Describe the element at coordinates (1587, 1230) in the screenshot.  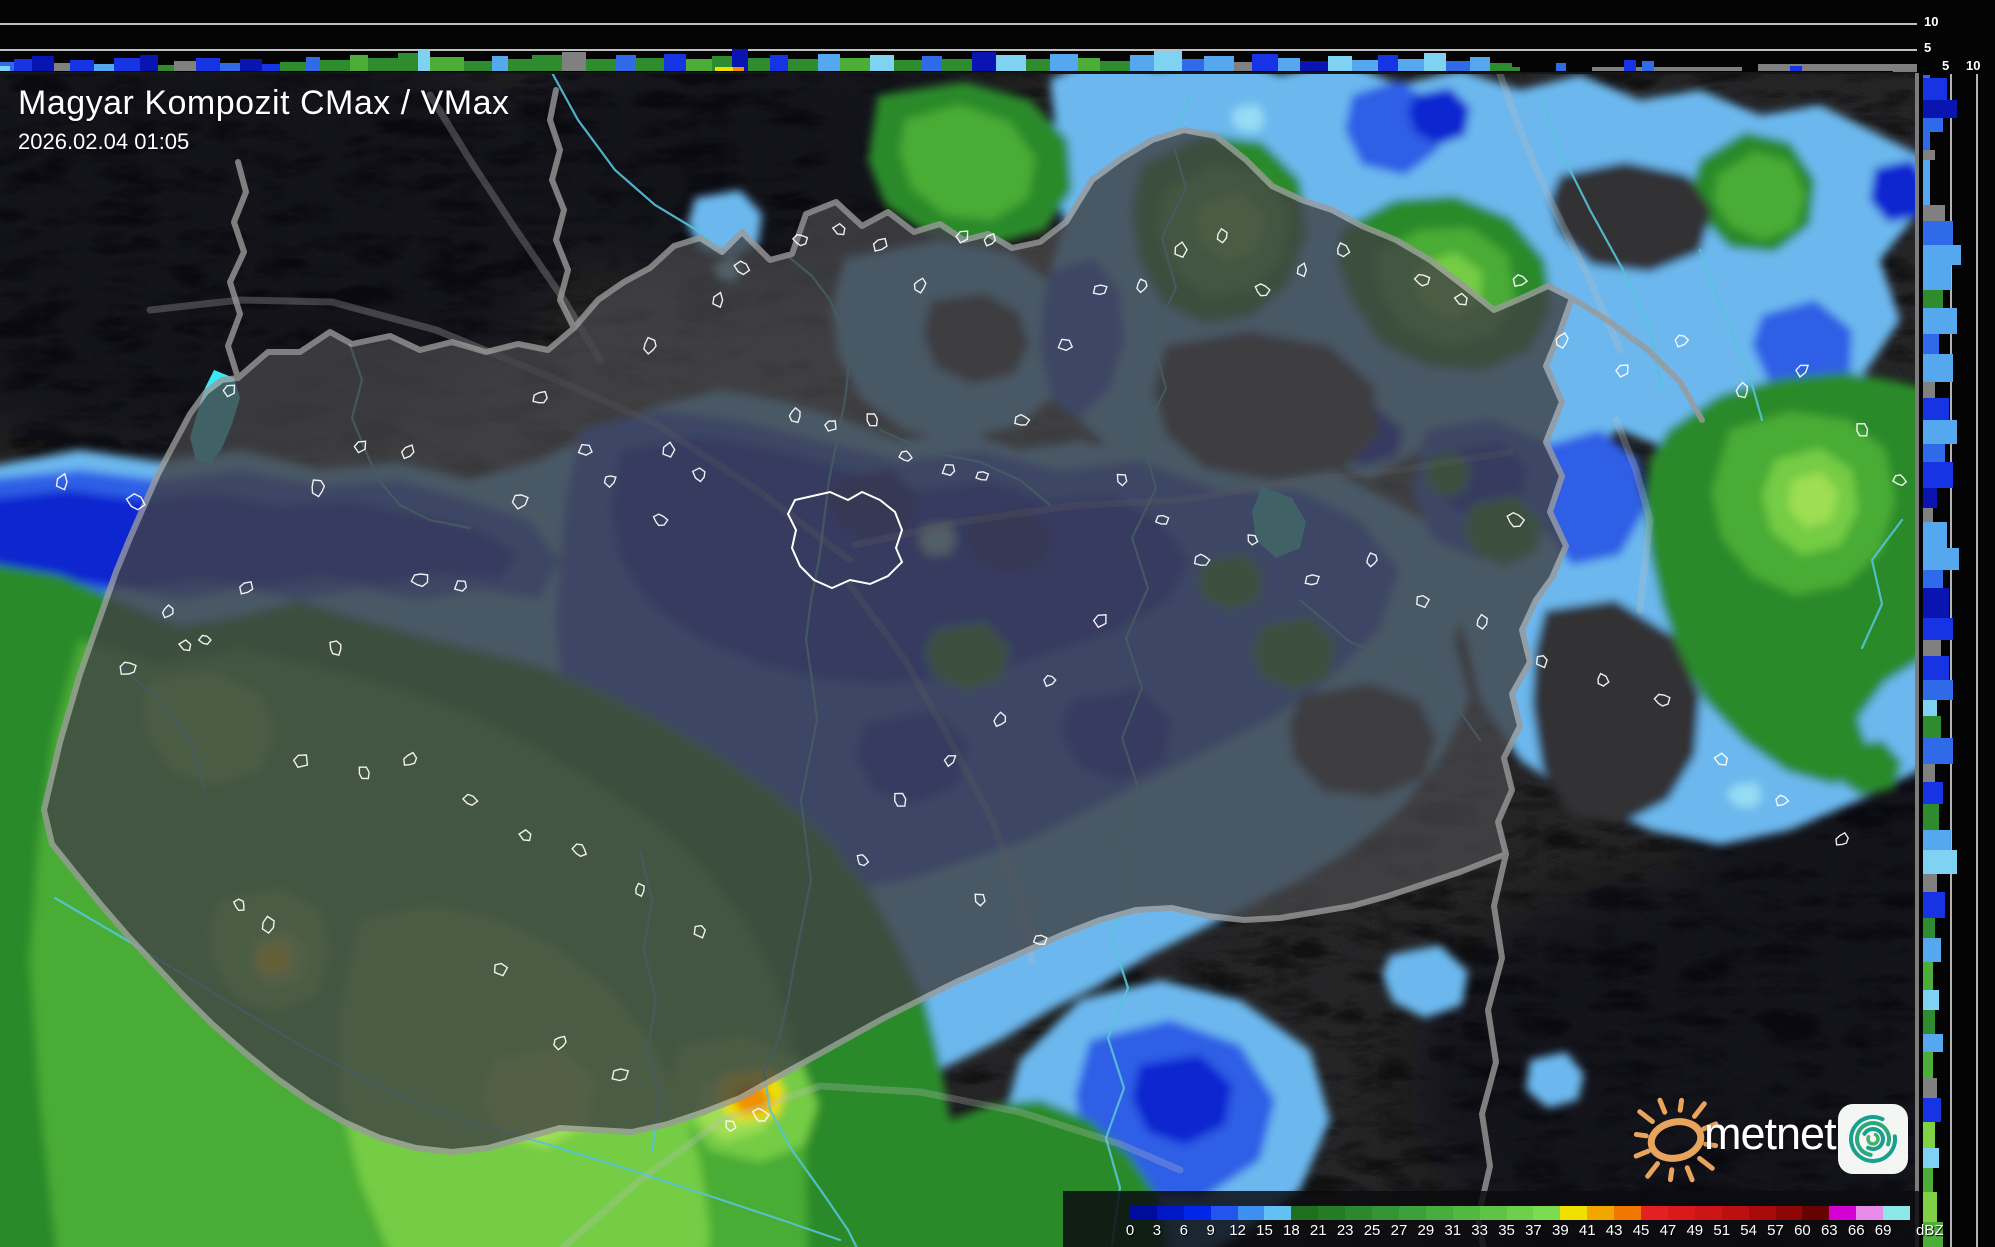
I see `scale-tick-label: 41` at that location.